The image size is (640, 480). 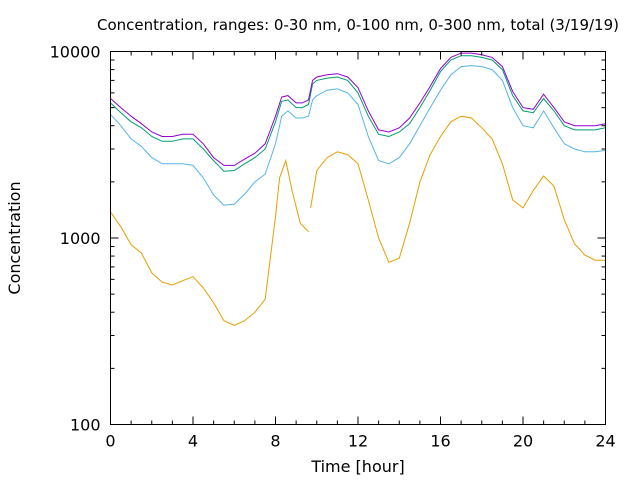 What do you see at coordinates (14, 237) in the screenshot?
I see `y-axis-title: Concentration` at bounding box center [14, 237].